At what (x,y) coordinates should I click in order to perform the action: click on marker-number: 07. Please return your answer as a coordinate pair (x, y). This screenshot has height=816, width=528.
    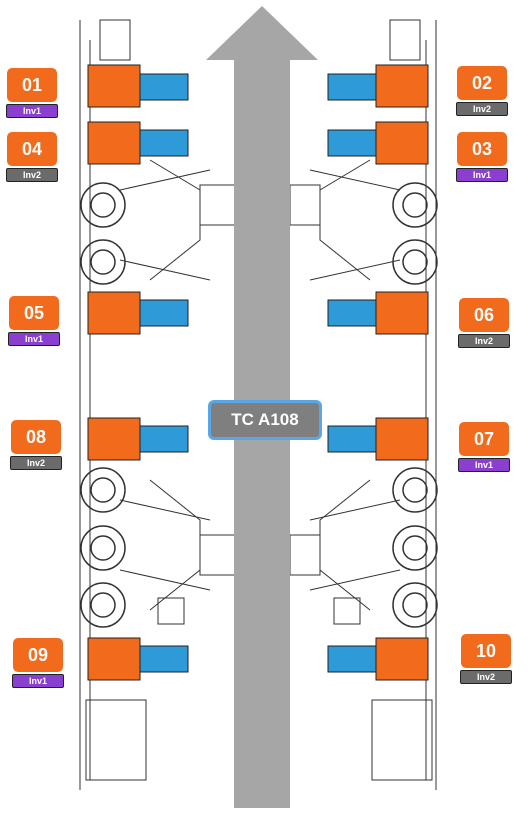
    Looking at the image, I should click on (484, 439).